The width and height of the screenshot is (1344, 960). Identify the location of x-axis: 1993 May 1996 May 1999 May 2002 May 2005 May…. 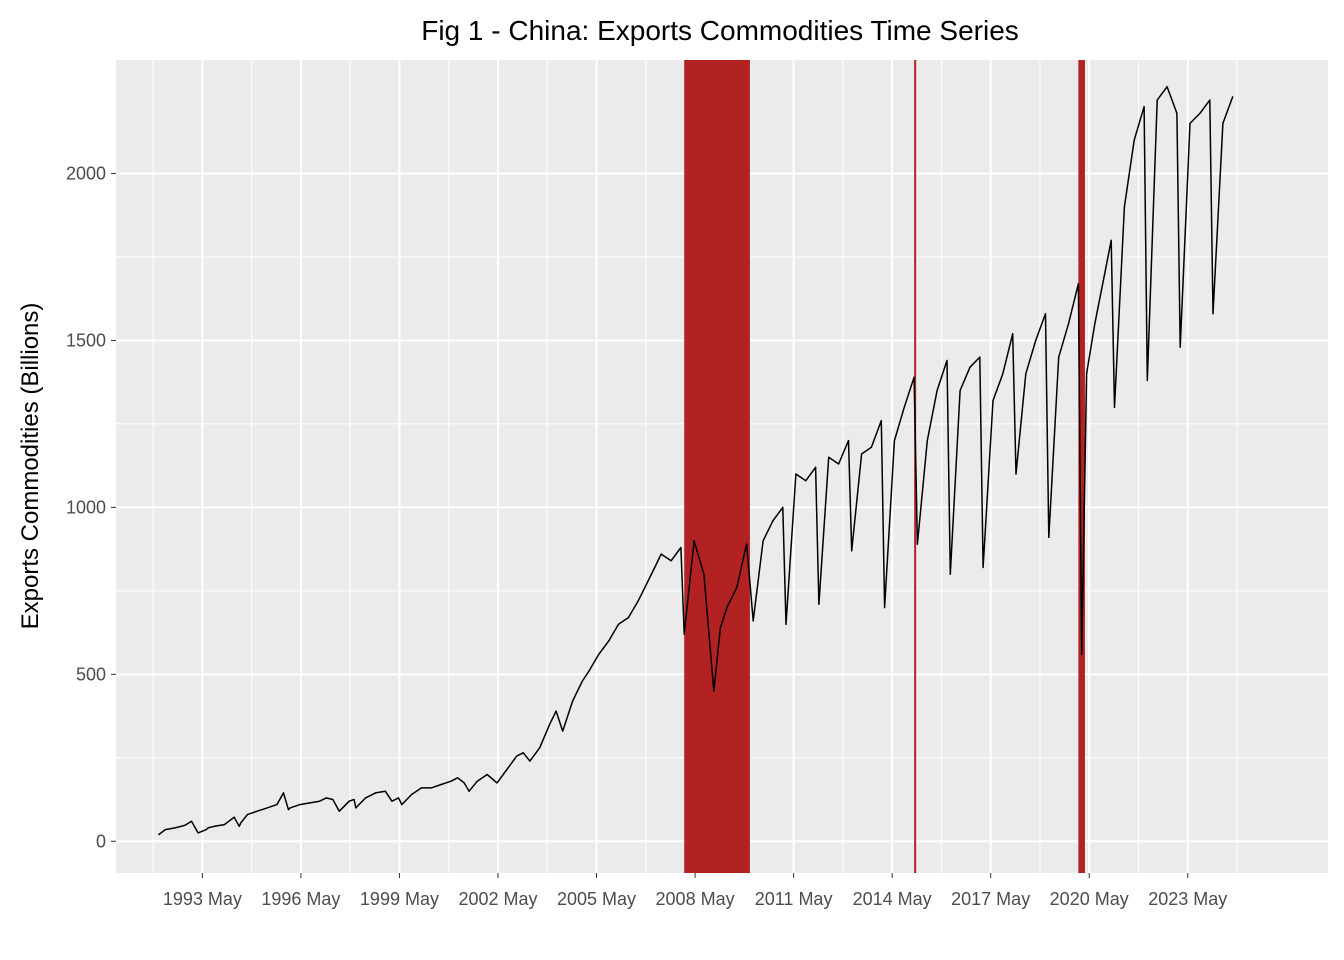
(695, 891).